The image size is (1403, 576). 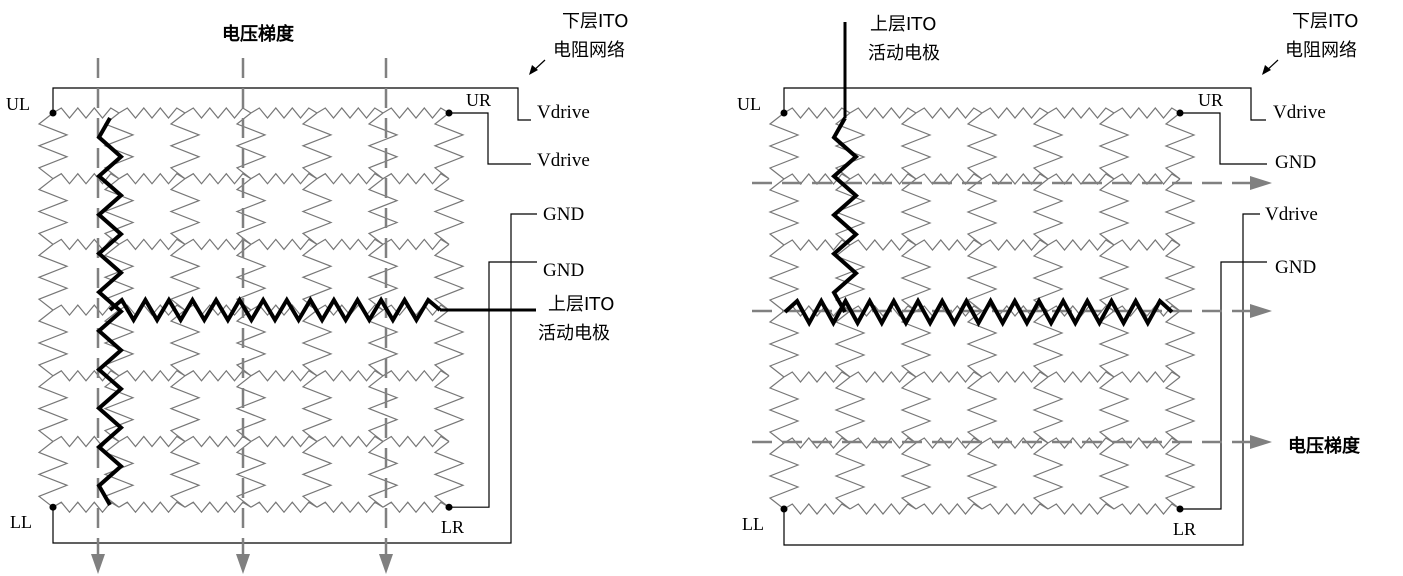 I want to click on left-top-layer-label-1: 上层ITO, so click(x=581, y=304).